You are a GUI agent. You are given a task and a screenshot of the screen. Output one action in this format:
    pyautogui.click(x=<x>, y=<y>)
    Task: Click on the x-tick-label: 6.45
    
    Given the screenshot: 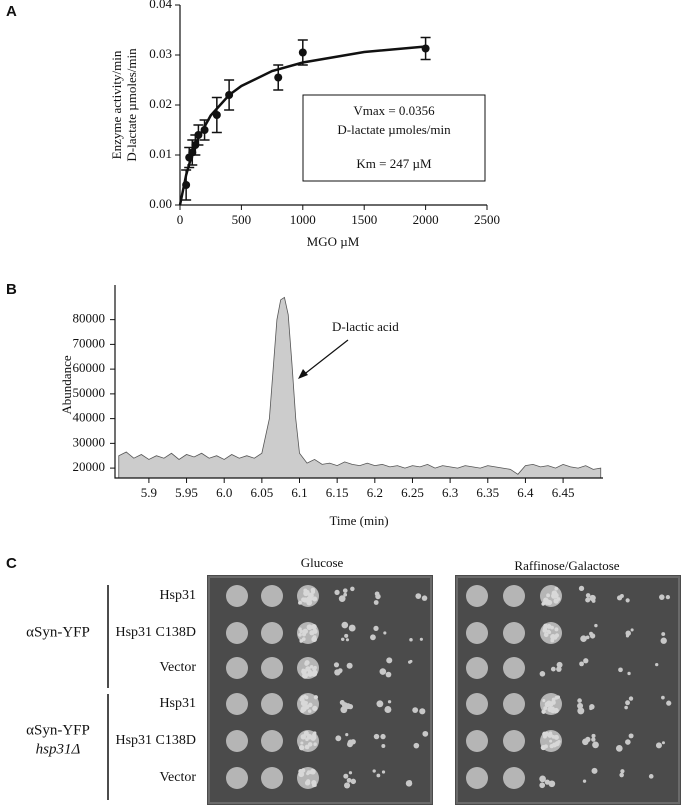 What is the action you would take?
    pyautogui.click(x=563, y=492)
    